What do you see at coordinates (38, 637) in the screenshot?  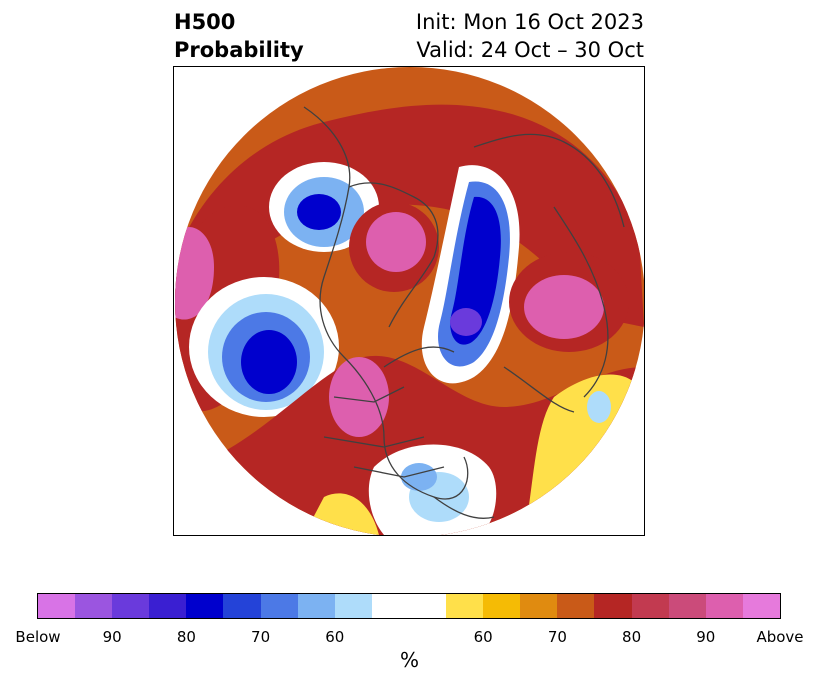 I see `colorbar-tick-label: Below` at bounding box center [38, 637].